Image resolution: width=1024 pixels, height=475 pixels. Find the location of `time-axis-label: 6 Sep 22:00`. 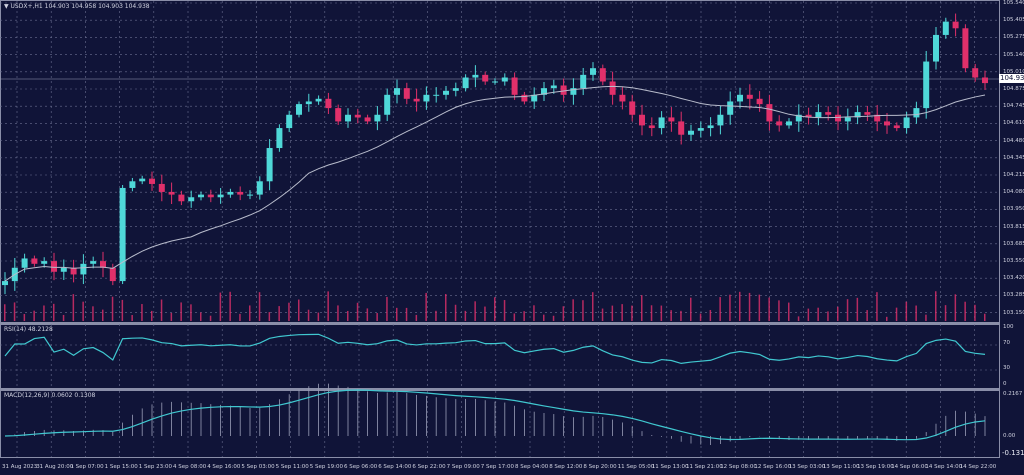

time-axis-label: 6 Sep 22:00 is located at coordinates (429, 467).